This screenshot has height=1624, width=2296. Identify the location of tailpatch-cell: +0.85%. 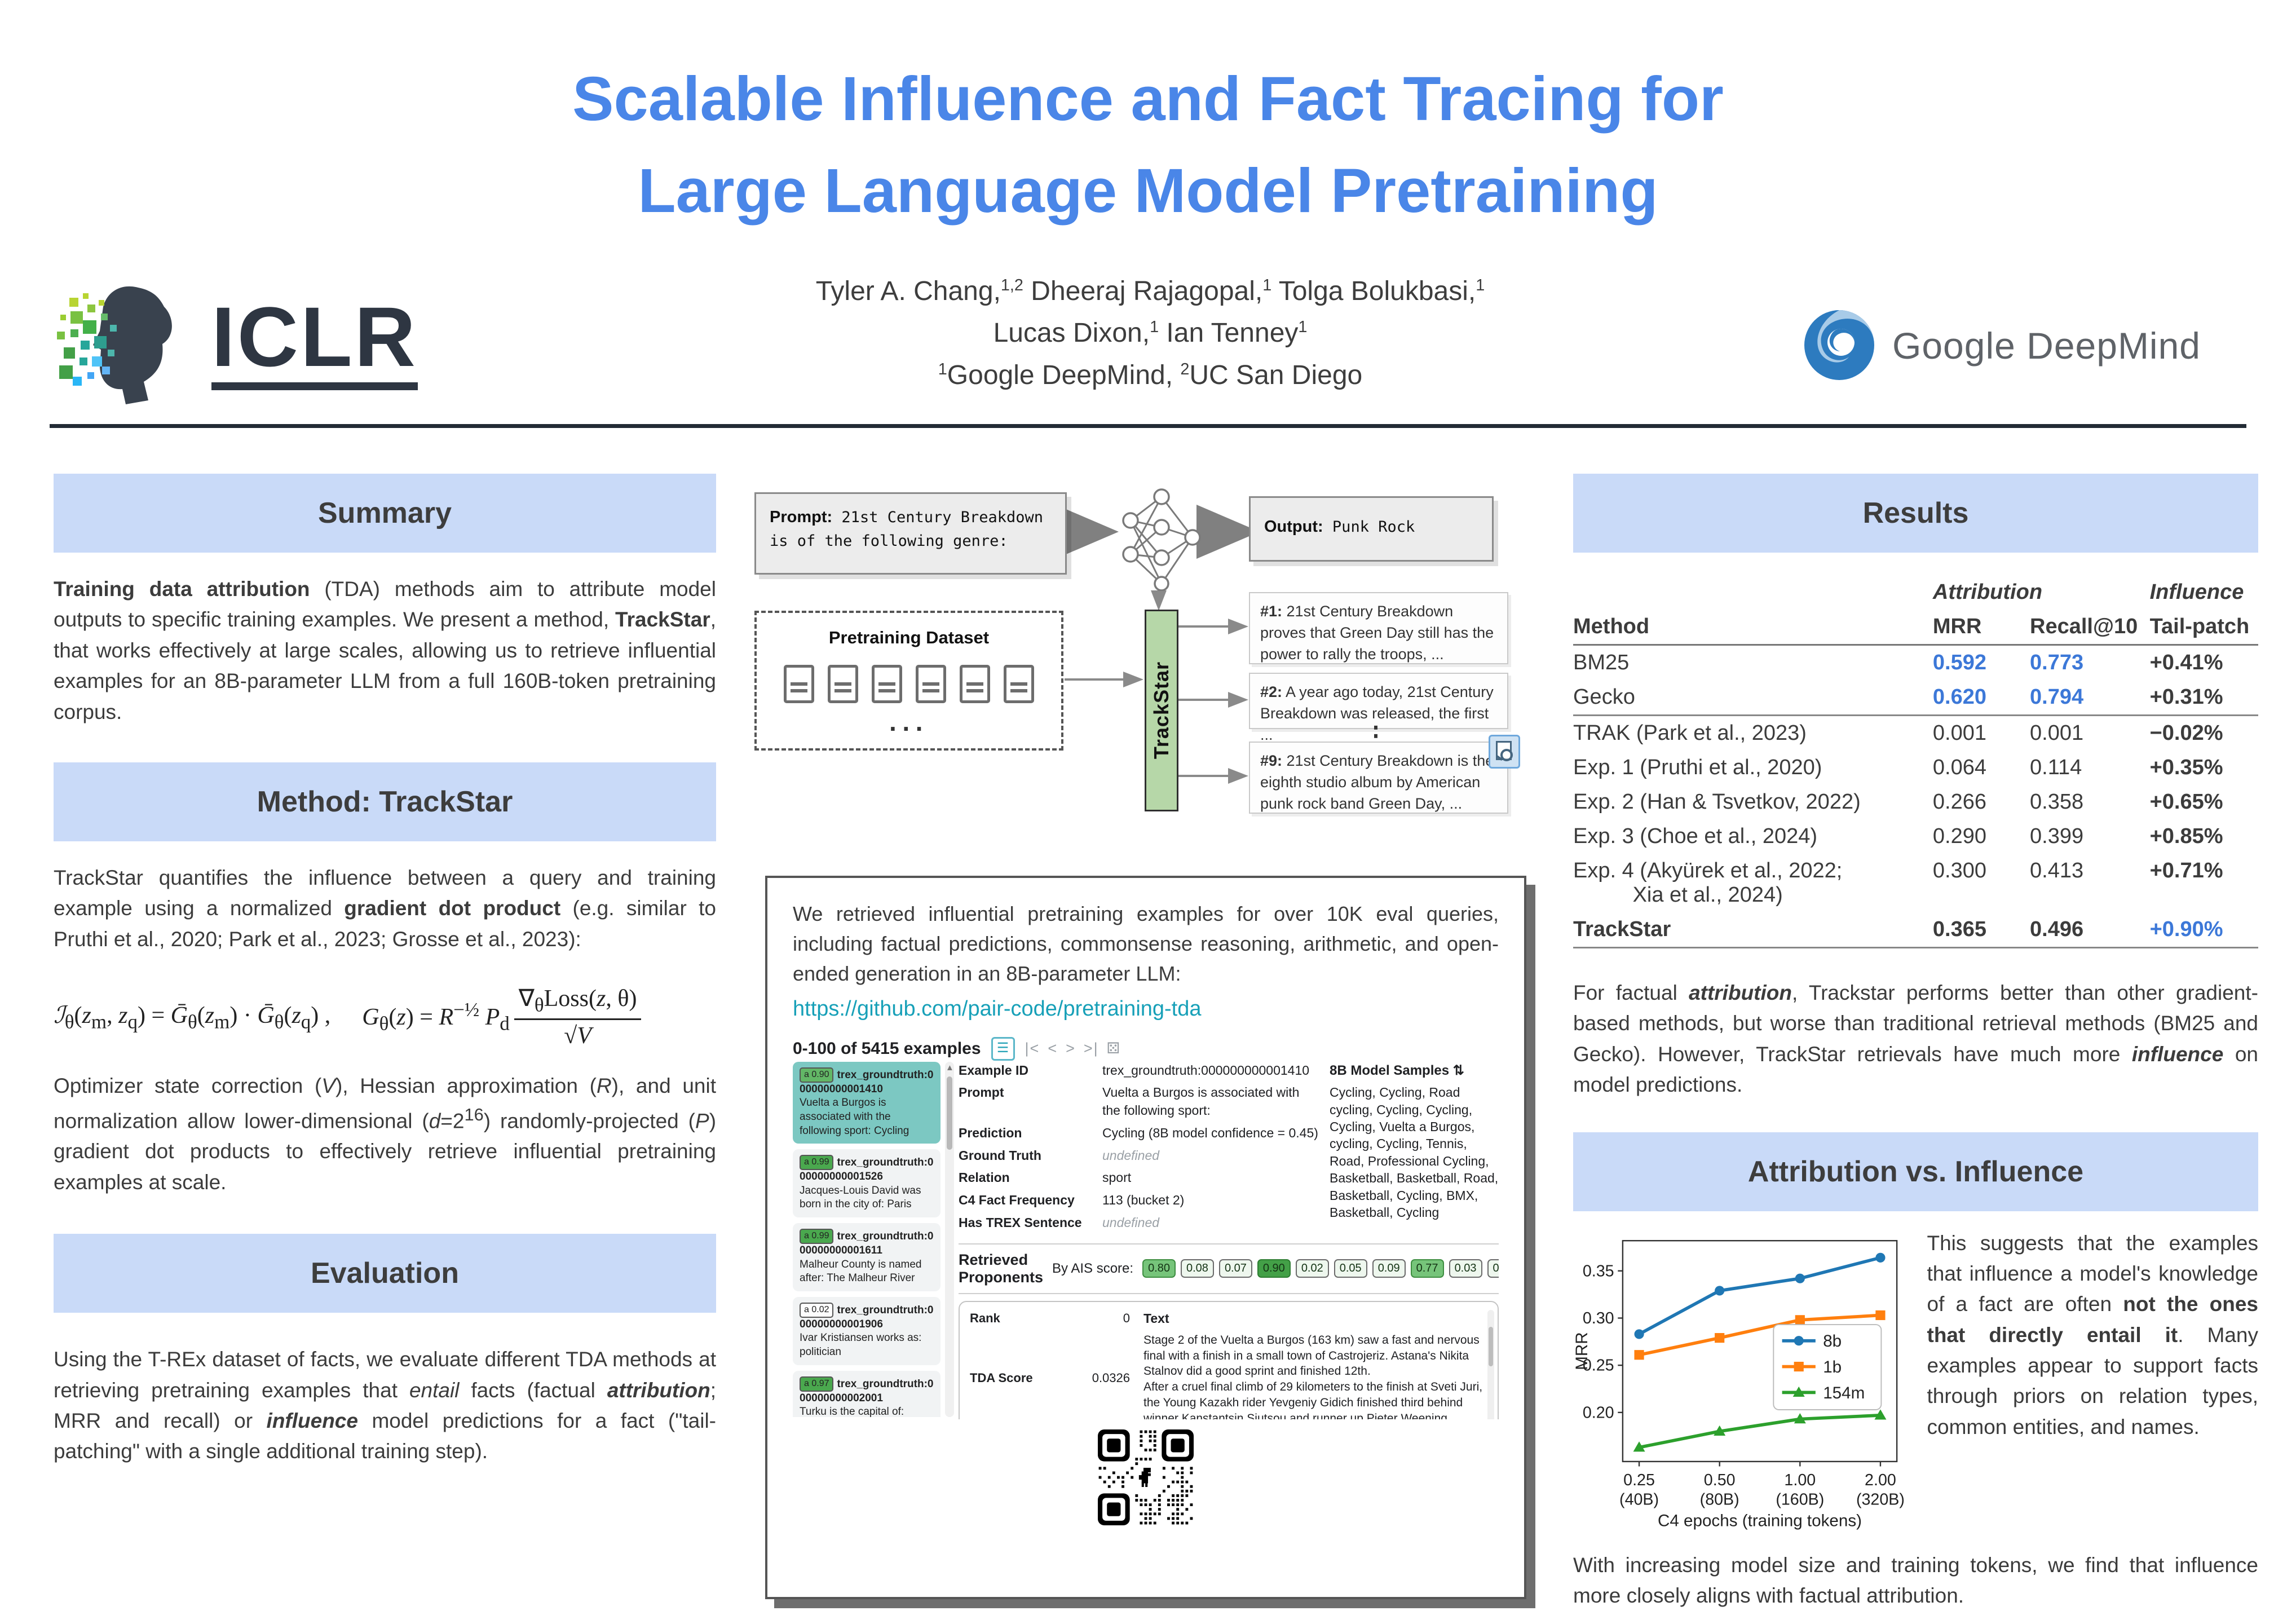
(2186, 836).